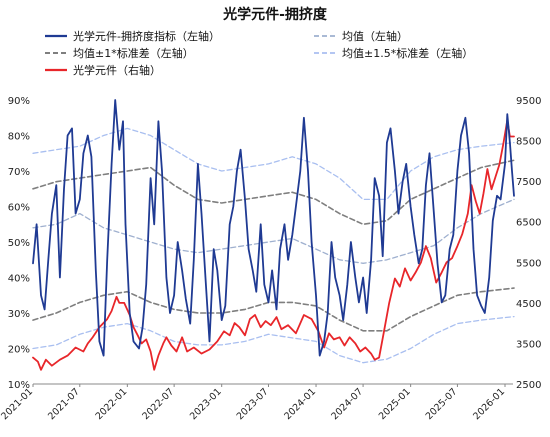 The height and width of the screenshot is (437, 550). Describe the element at coordinates (489, 404) in the screenshot. I see `x-tick-label: 2026-01` at that location.